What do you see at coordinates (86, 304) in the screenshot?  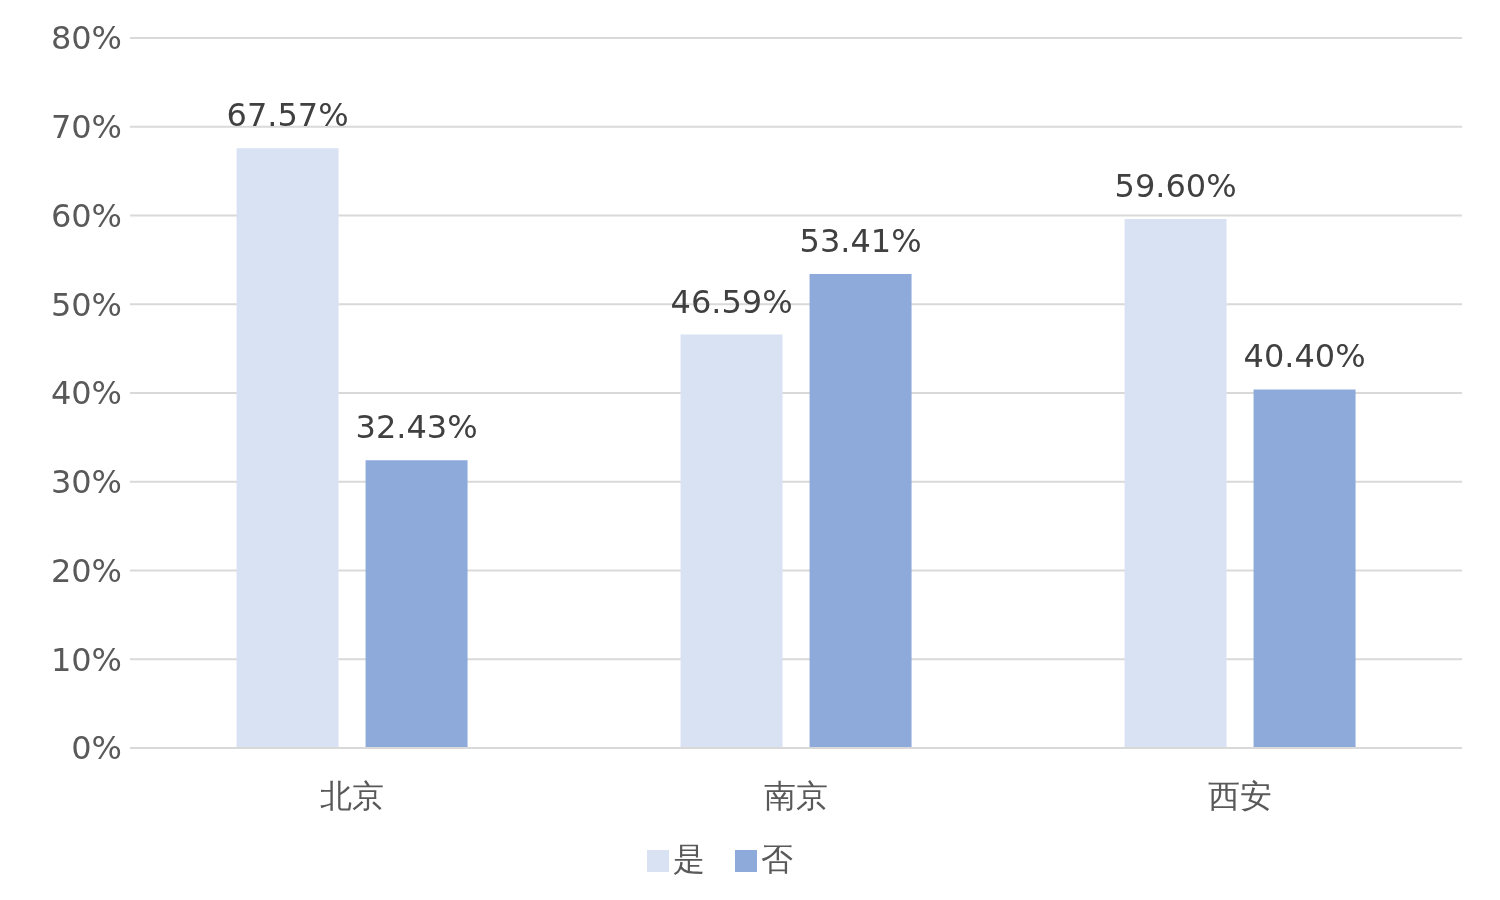 I see `y-tick-label: 50%` at bounding box center [86, 304].